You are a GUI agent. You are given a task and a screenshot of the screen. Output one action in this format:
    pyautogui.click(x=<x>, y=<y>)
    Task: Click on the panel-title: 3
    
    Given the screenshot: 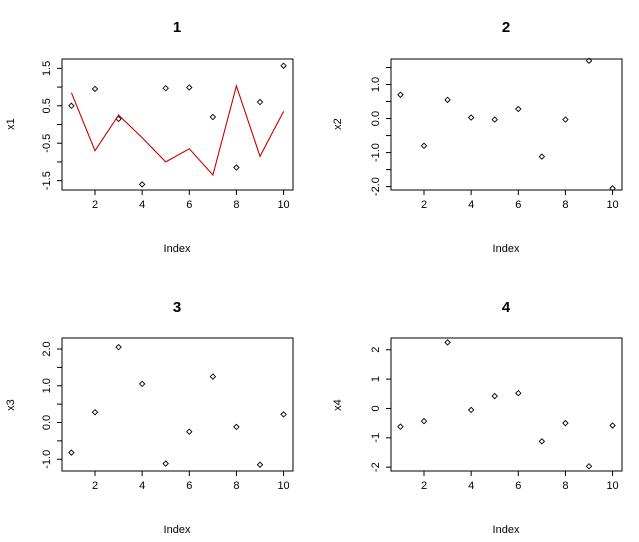 What is the action you would take?
    pyautogui.click(x=177, y=307)
    